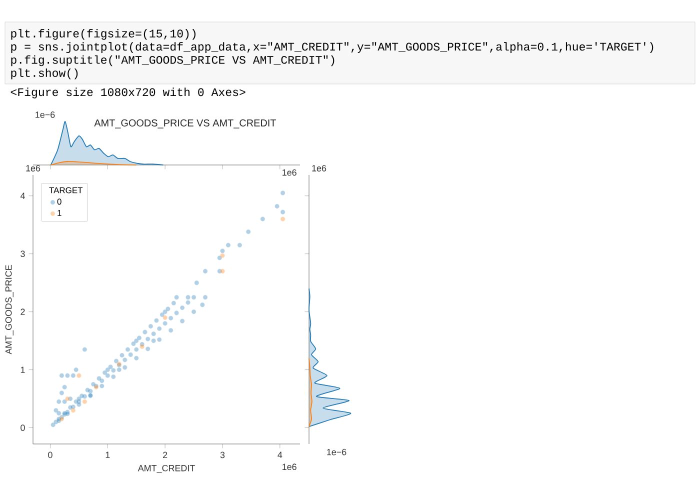 The width and height of the screenshot is (700, 481). What do you see at coordinates (165, 455) in the screenshot?
I see `x-tick-label: 2` at bounding box center [165, 455].